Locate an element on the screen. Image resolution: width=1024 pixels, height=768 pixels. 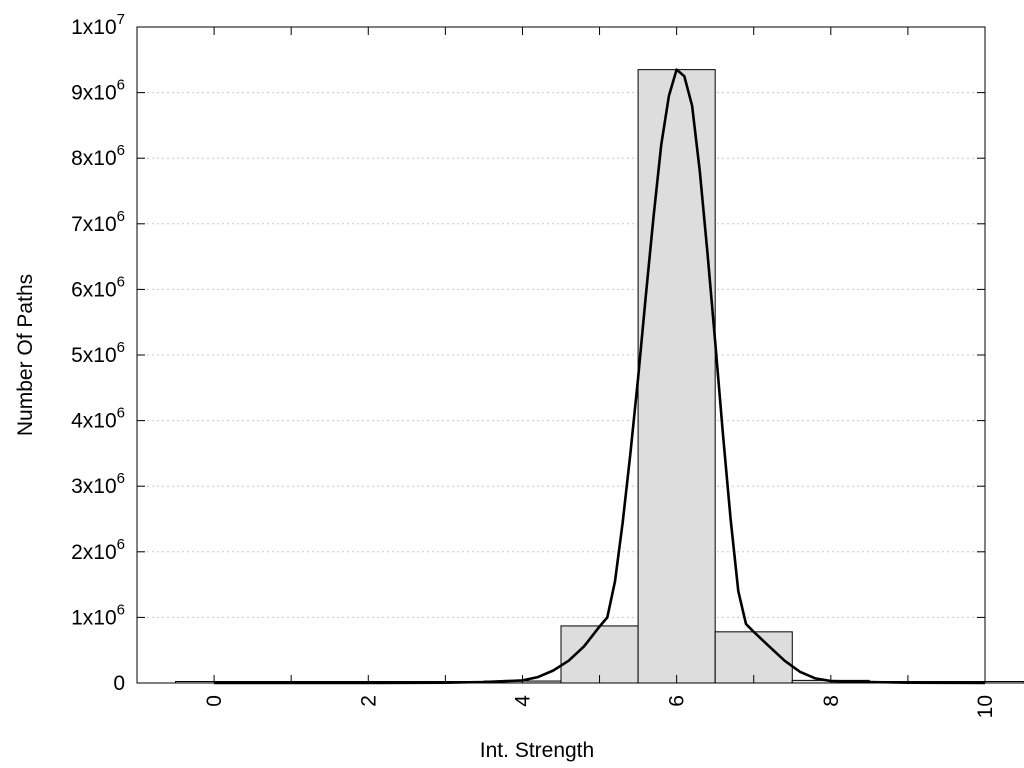
y-tick-base: 7x10 is located at coordinates (94, 224).